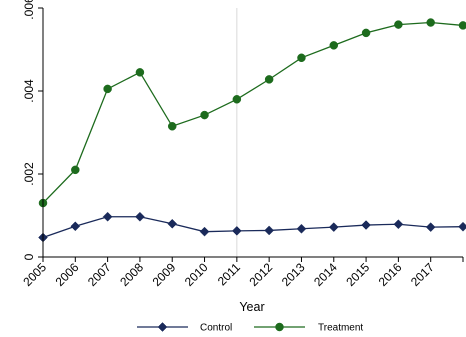 The height and width of the screenshot is (337, 466). I want to click on series-line, so click(253, 227).